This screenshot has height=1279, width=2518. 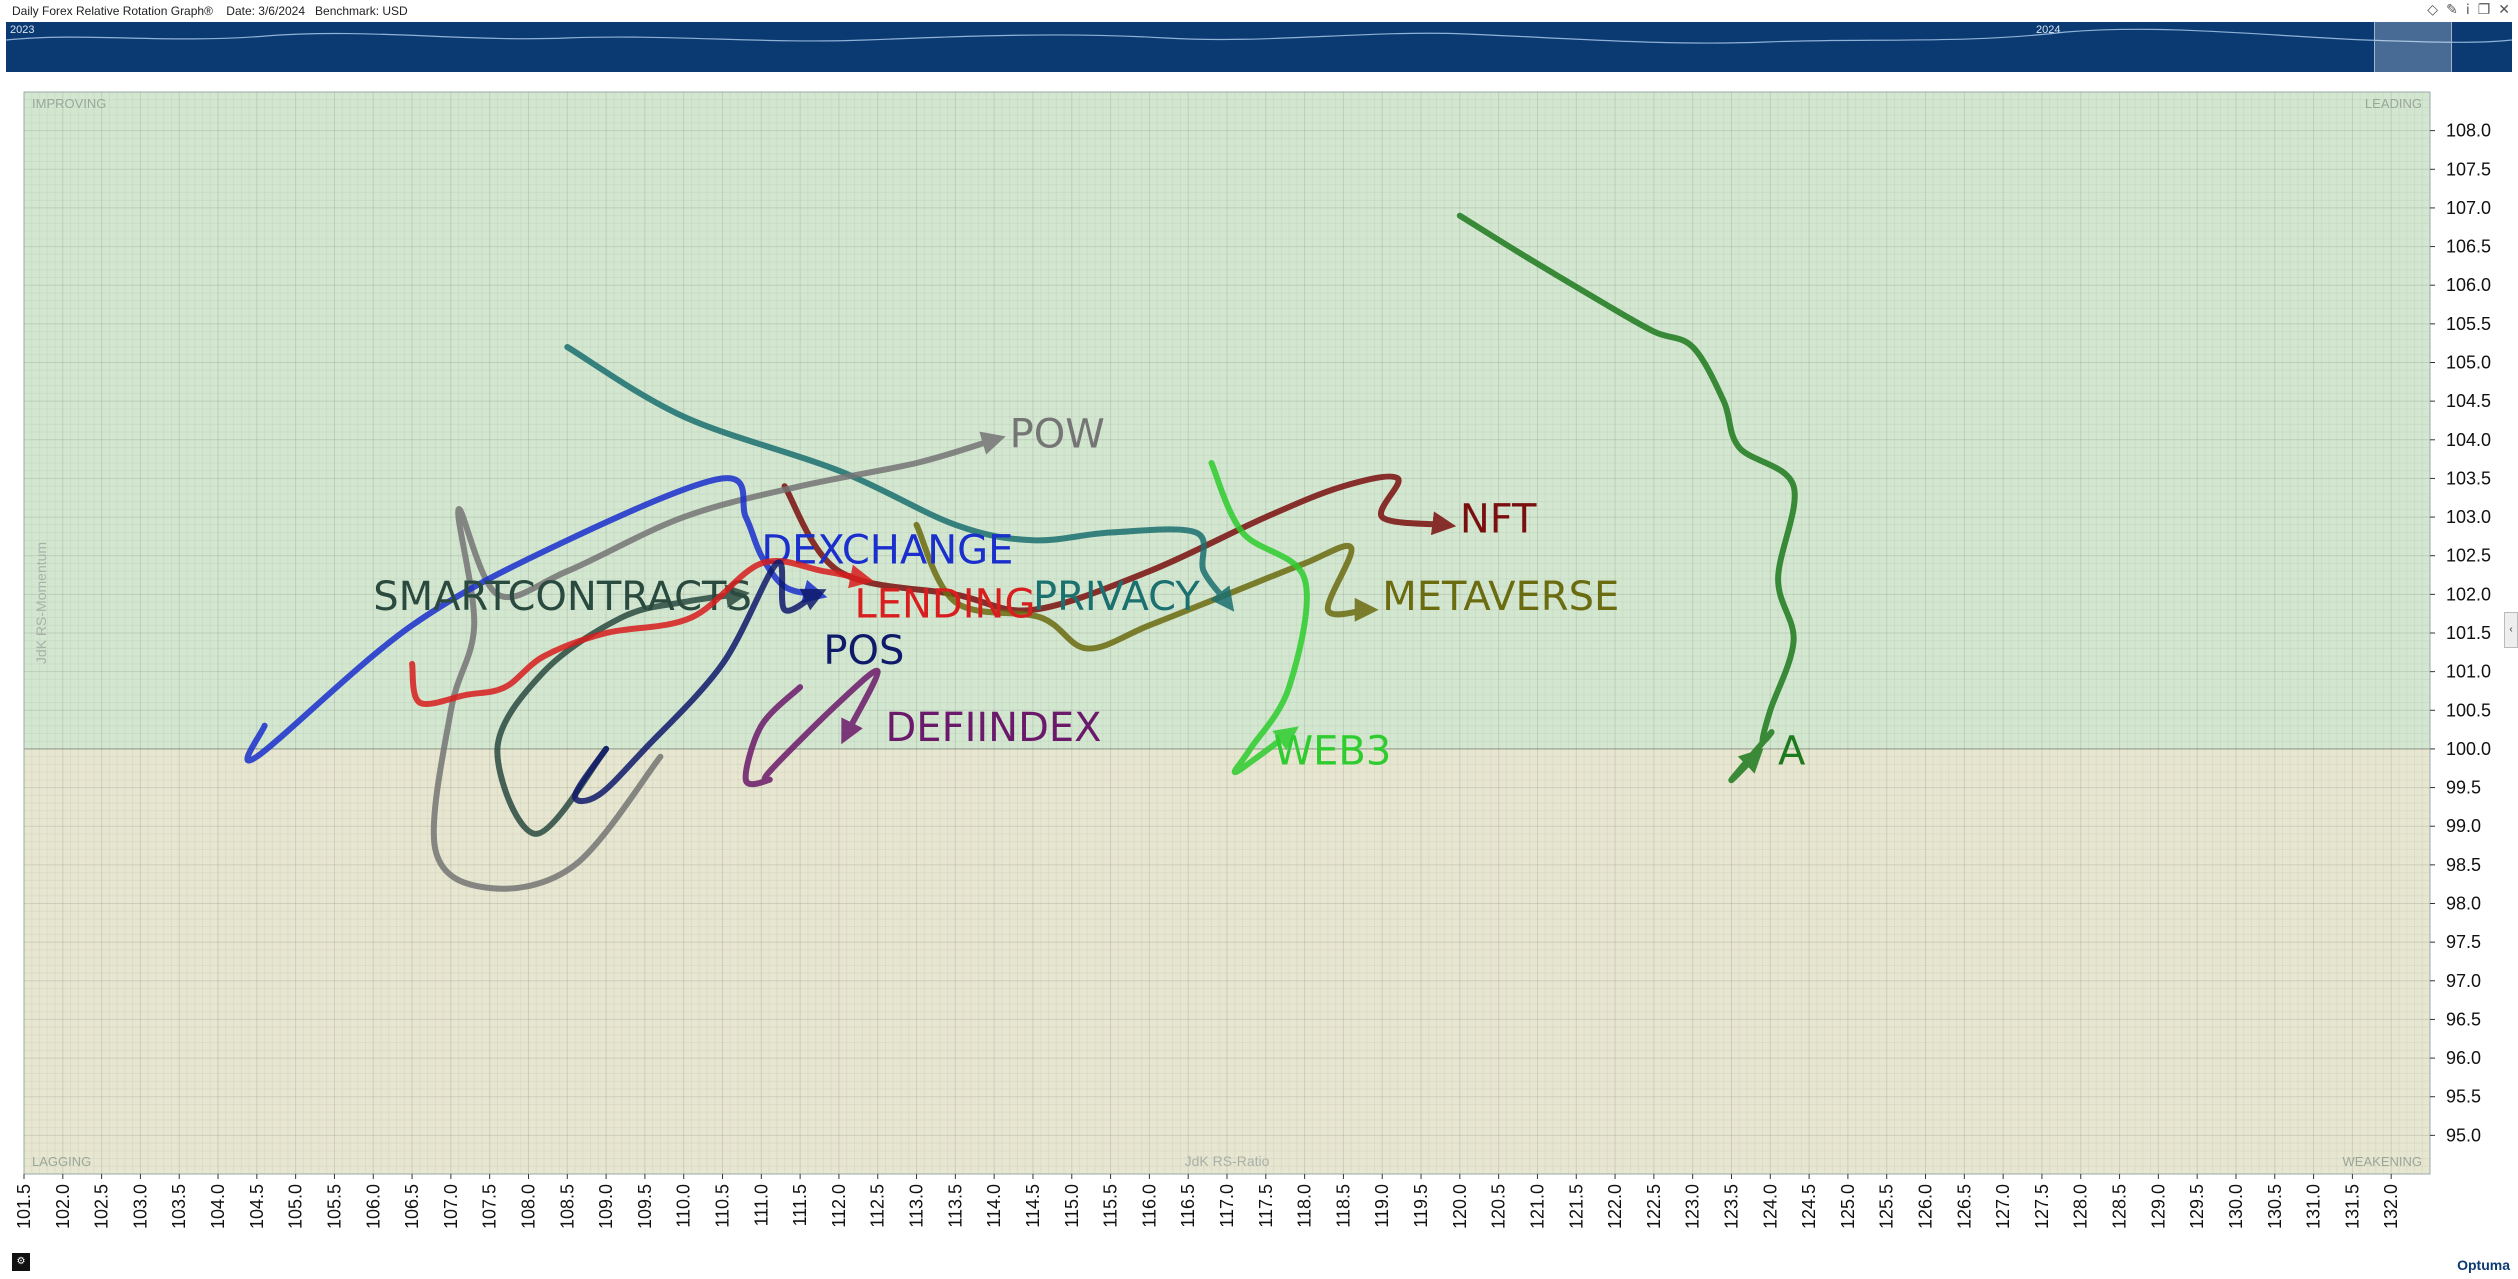 What do you see at coordinates (2463, 826) in the screenshot?
I see `y-tick-label: 99.0` at bounding box center [2463, 826].